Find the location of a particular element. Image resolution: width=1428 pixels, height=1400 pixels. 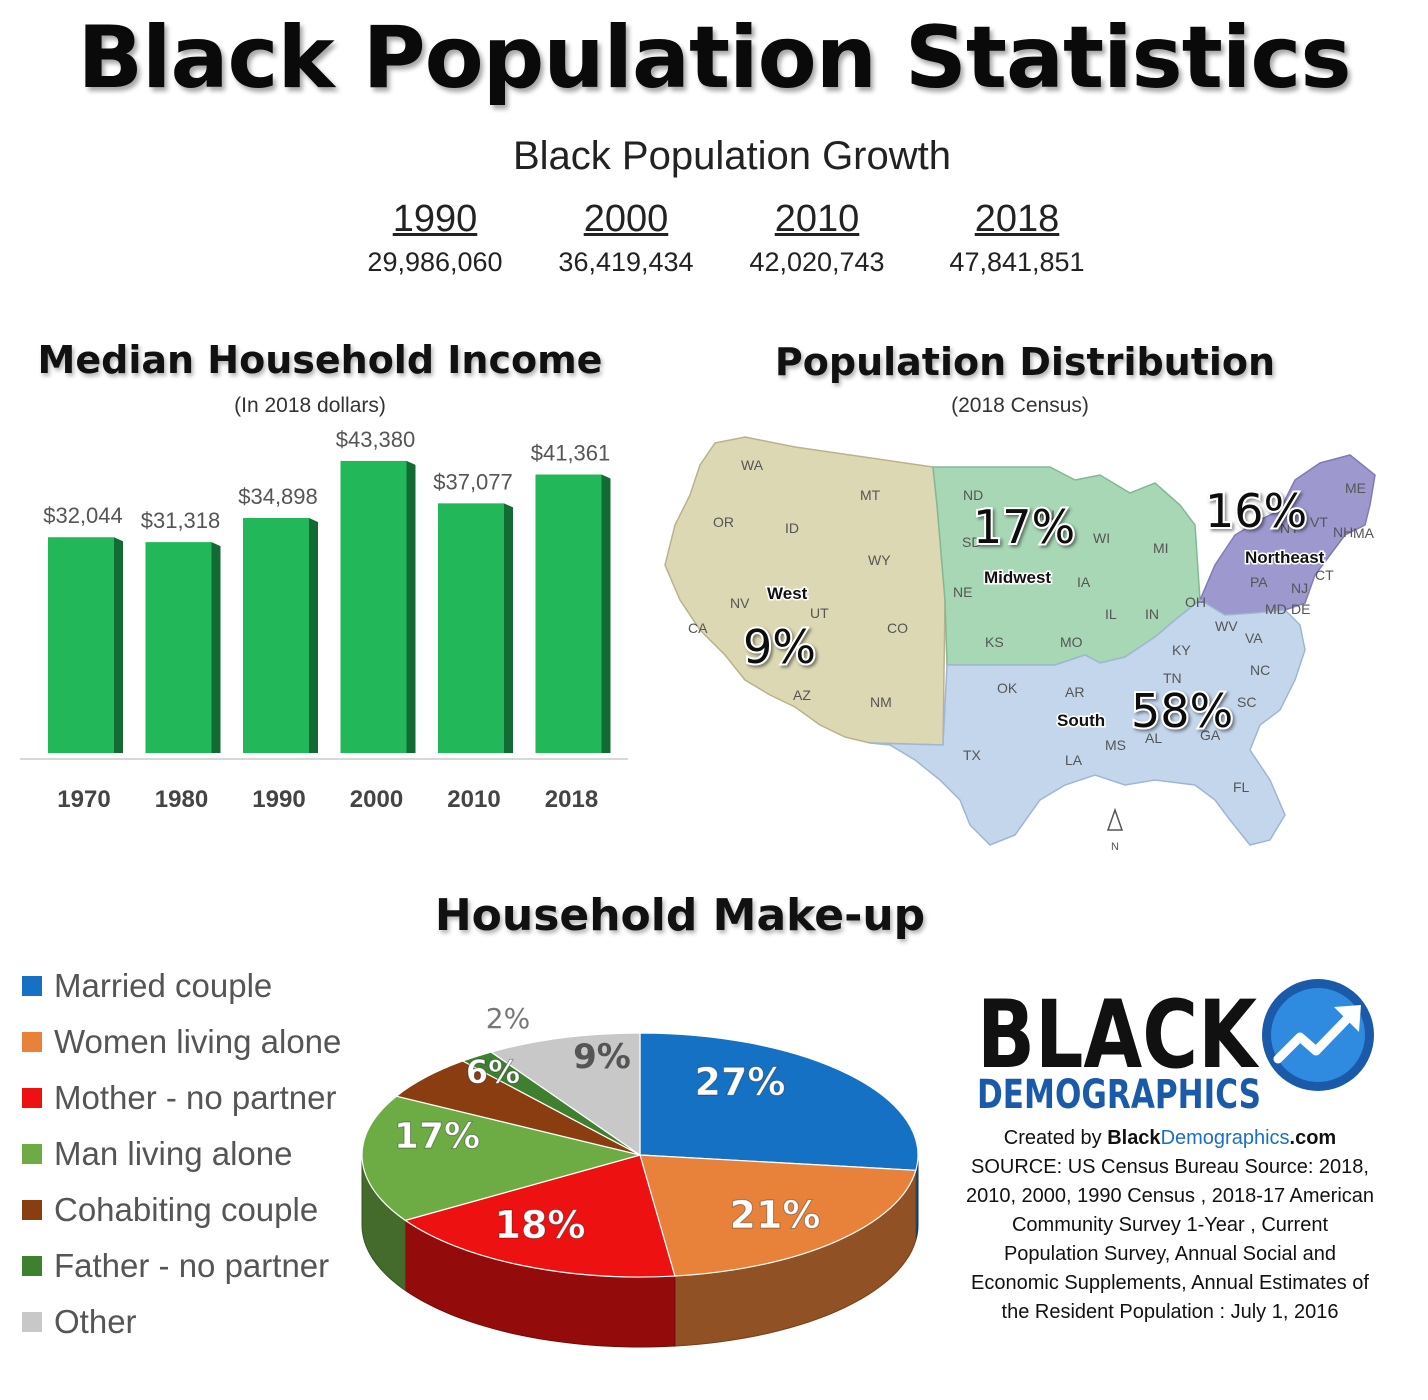

income-chart-subtitle: (In 2018 dollars) is located at coordinates (310, 405).